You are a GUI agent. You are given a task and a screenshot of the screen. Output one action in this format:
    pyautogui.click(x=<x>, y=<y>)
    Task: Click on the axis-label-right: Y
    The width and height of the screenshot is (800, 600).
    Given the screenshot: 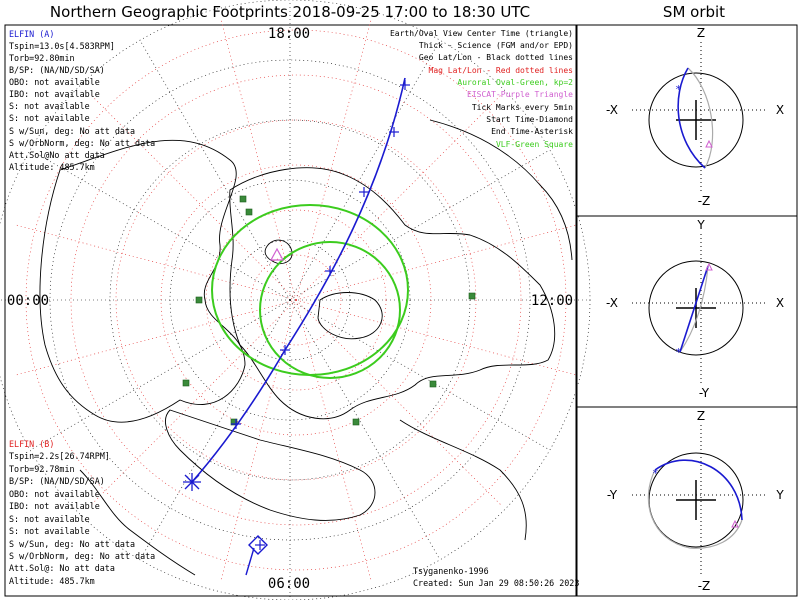 What is the action you would take?
    pyautogui.click(x=779, y=495)
    